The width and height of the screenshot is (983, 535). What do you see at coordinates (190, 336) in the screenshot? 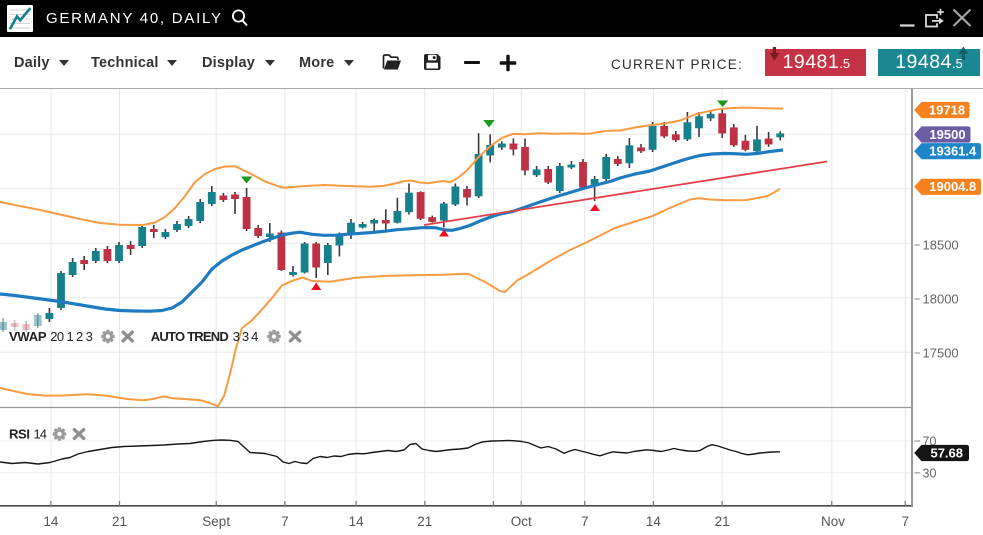
I see `svg-text: AUTO TREND` at bounding box center [190, 336].